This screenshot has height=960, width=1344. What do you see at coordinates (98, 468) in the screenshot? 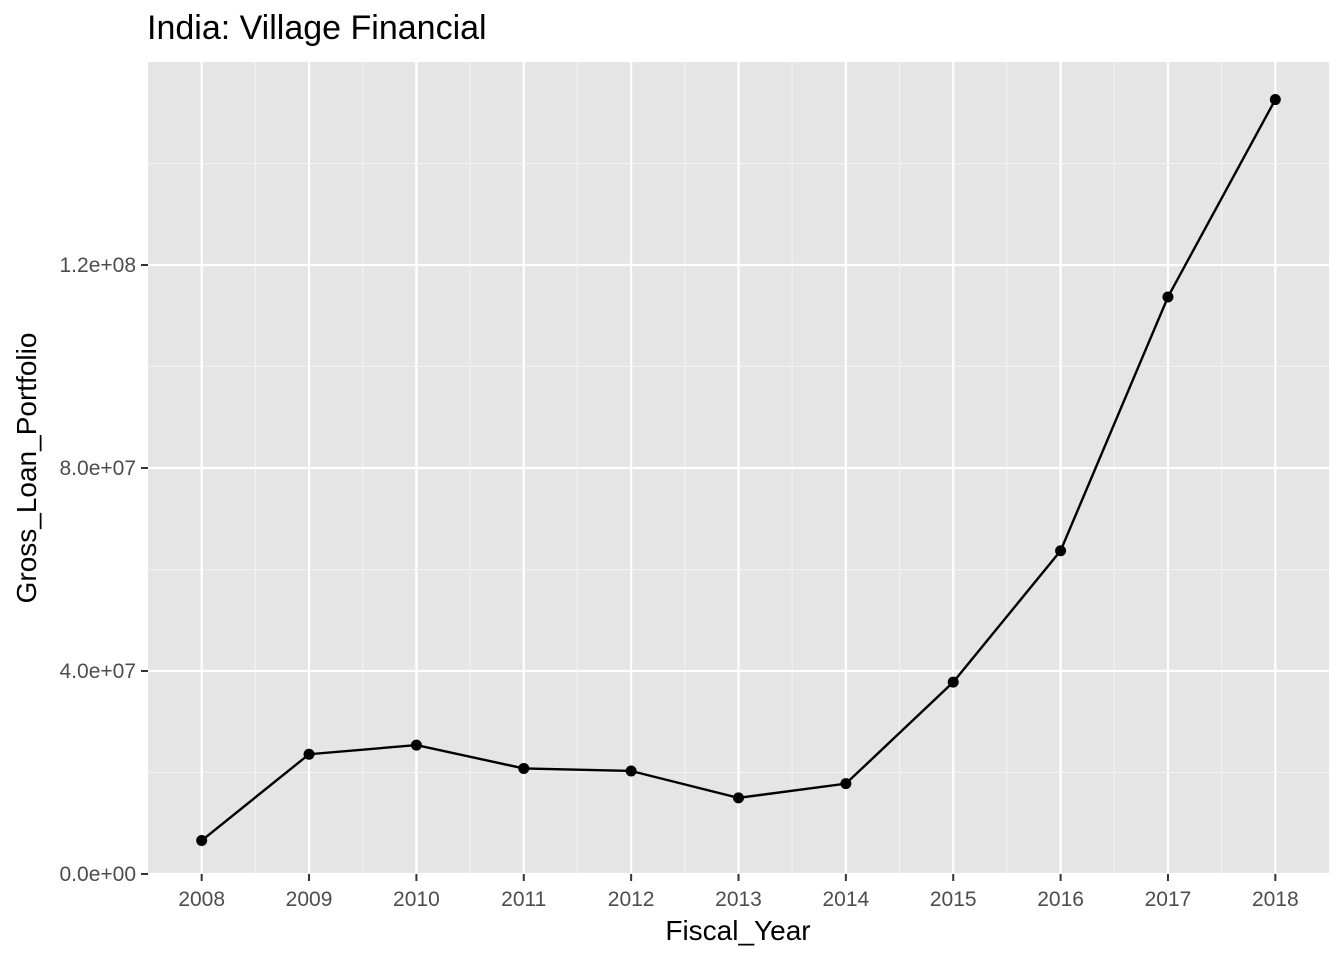
I see `y-tick-label: 8.0e+07` at bounding box center [98, 468].